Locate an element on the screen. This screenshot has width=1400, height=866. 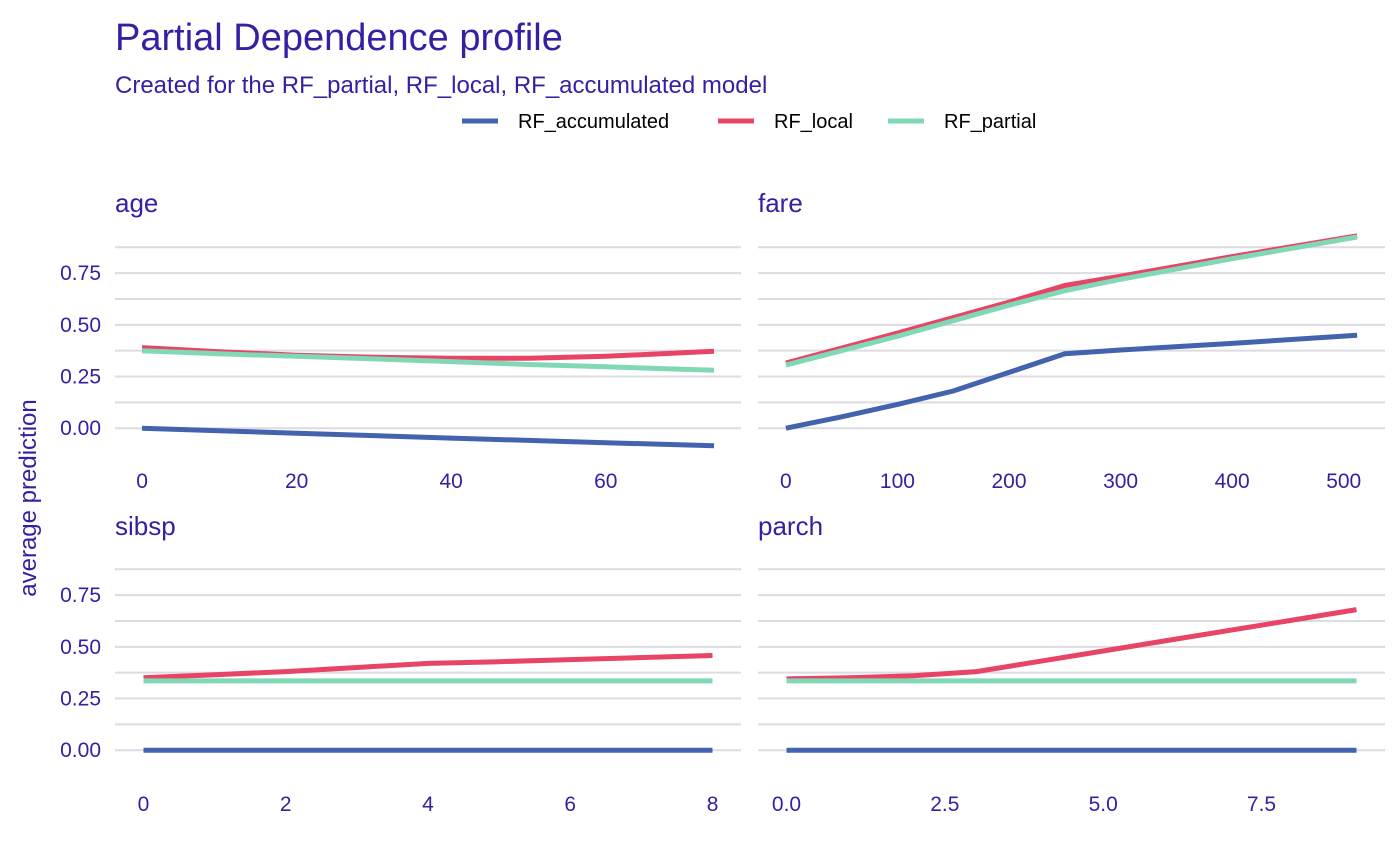
x-tick-label: 500 is located at coordinates (1343, 481).